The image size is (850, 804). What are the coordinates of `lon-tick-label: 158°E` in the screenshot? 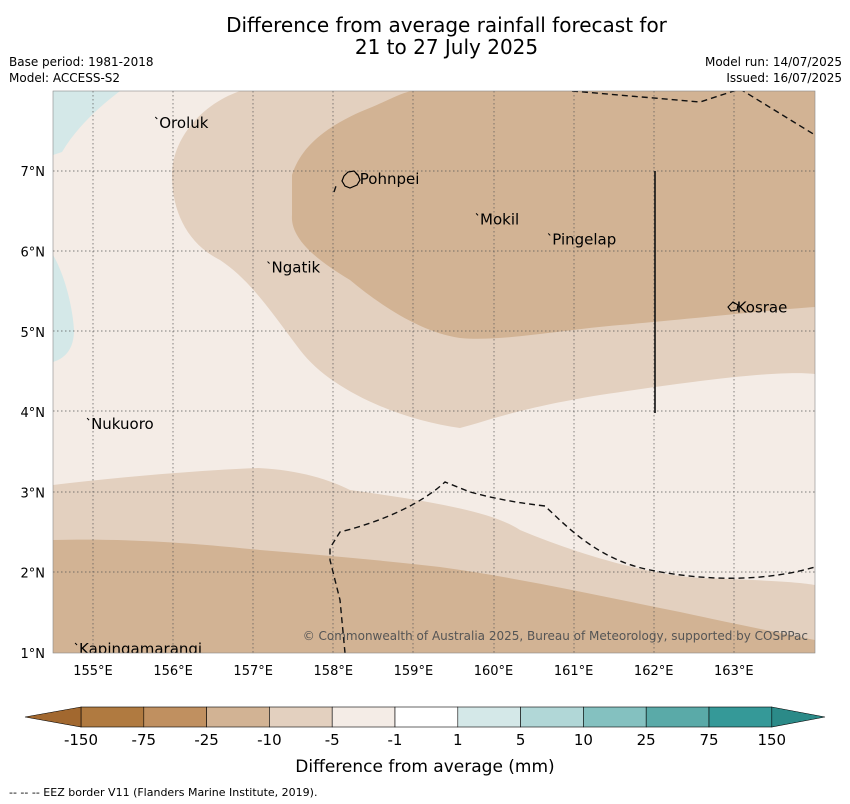 It's located at (334, 671).